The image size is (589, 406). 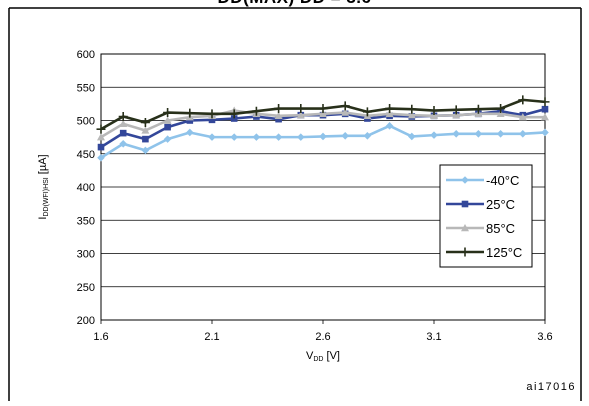 I want to click on clipped-header-text: DD(MAX) DD = 3.6, so click(x=294, y=4).